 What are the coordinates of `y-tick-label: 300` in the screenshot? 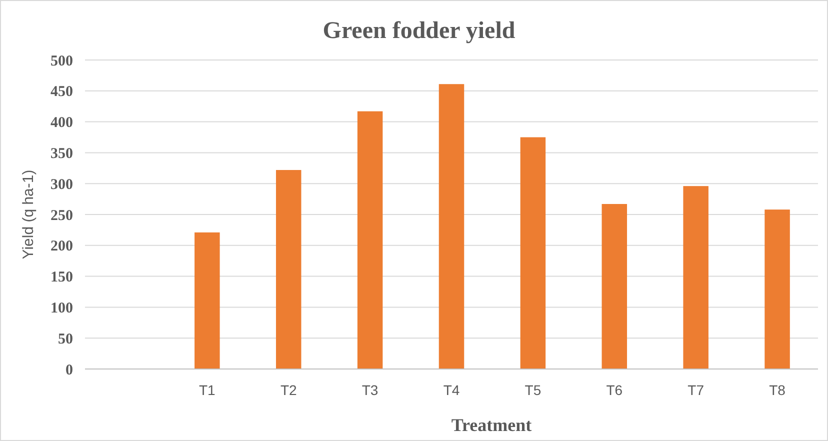 It's located at (61, 184).